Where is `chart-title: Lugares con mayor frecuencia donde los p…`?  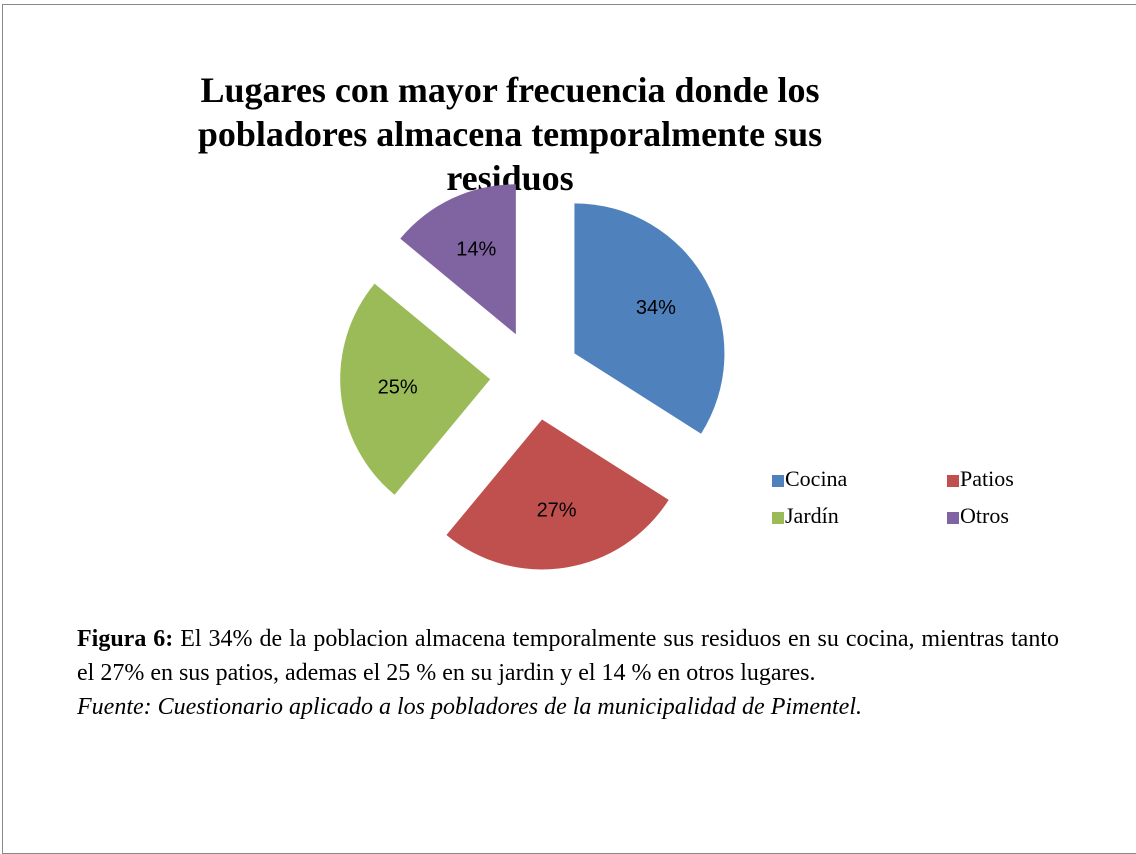 chart-title: Lugares con mayor frecuencia donde los p… is located at coordinates (510, 134).